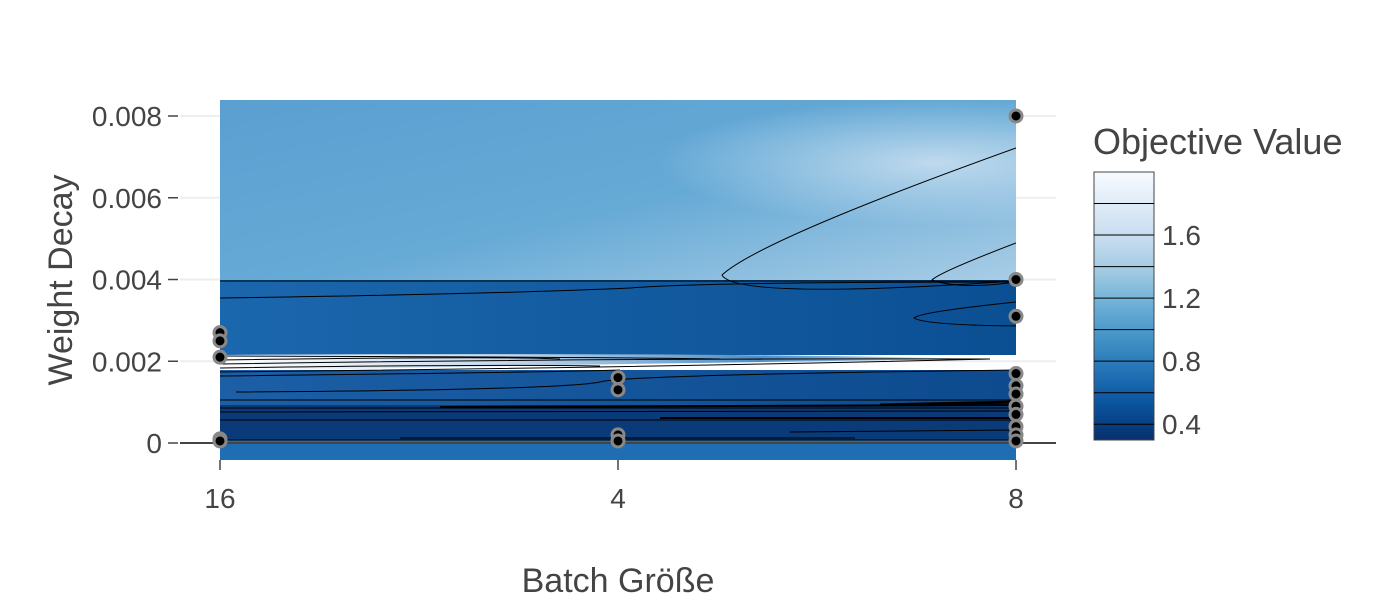 The image size is (1400, 600). I want to click on colorbar-title: Objective Value, so click(1217, 141).